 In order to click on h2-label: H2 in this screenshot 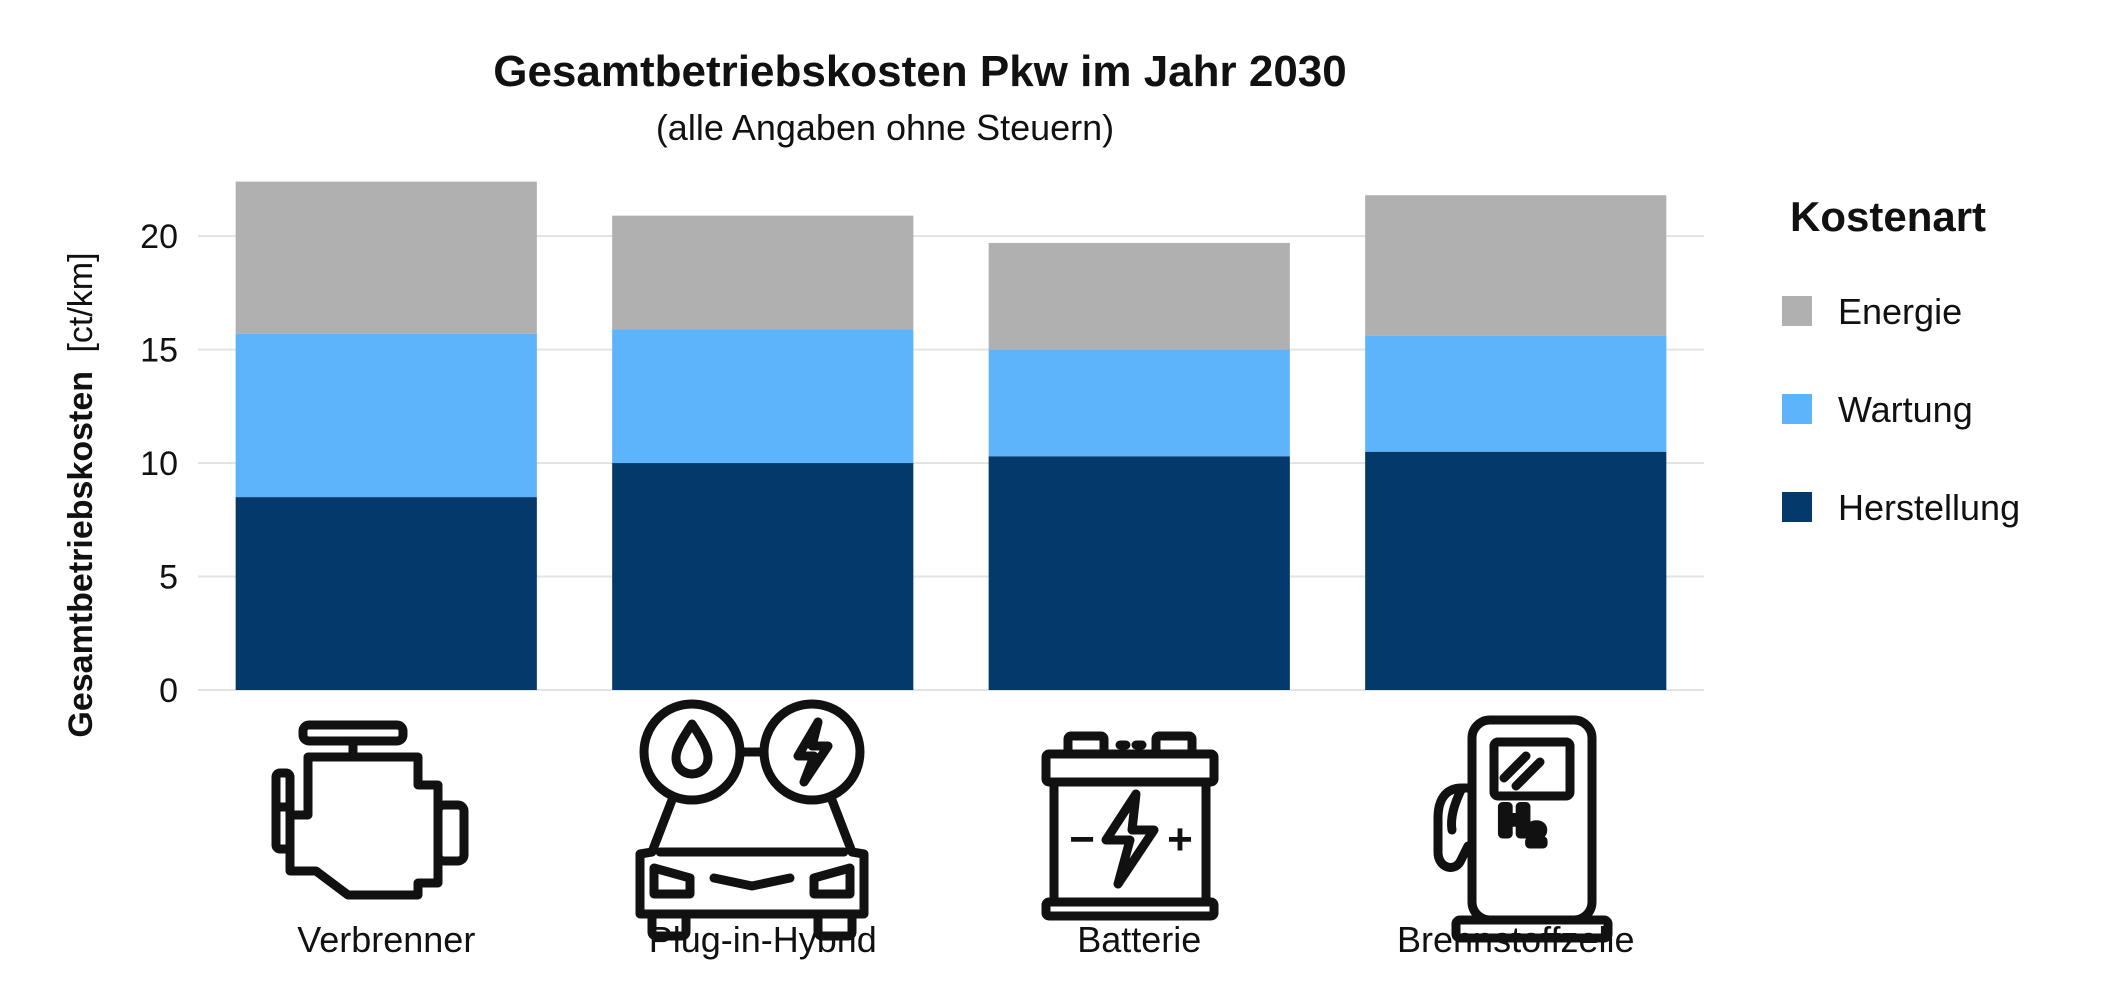, I will do `click(1522, 824)`.